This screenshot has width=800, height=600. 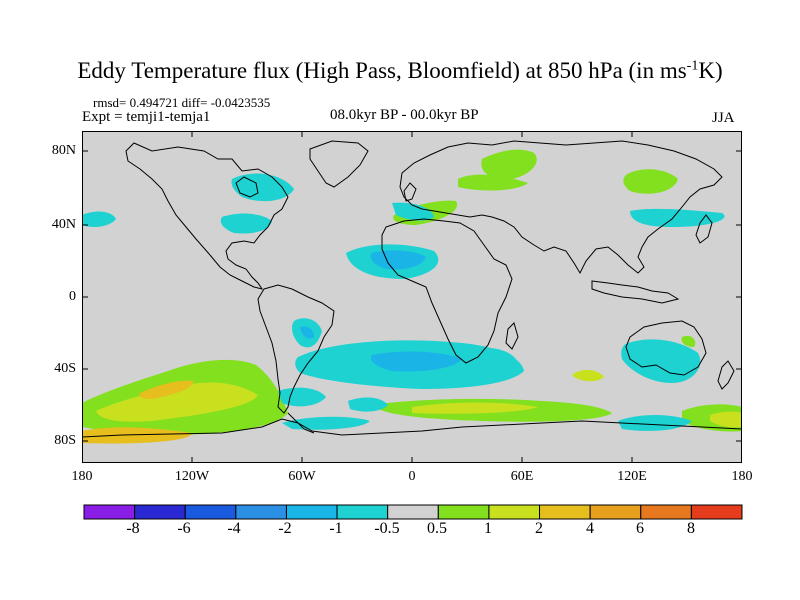 I want to click on colorbar-label: -2, so click(x=285, y=528).